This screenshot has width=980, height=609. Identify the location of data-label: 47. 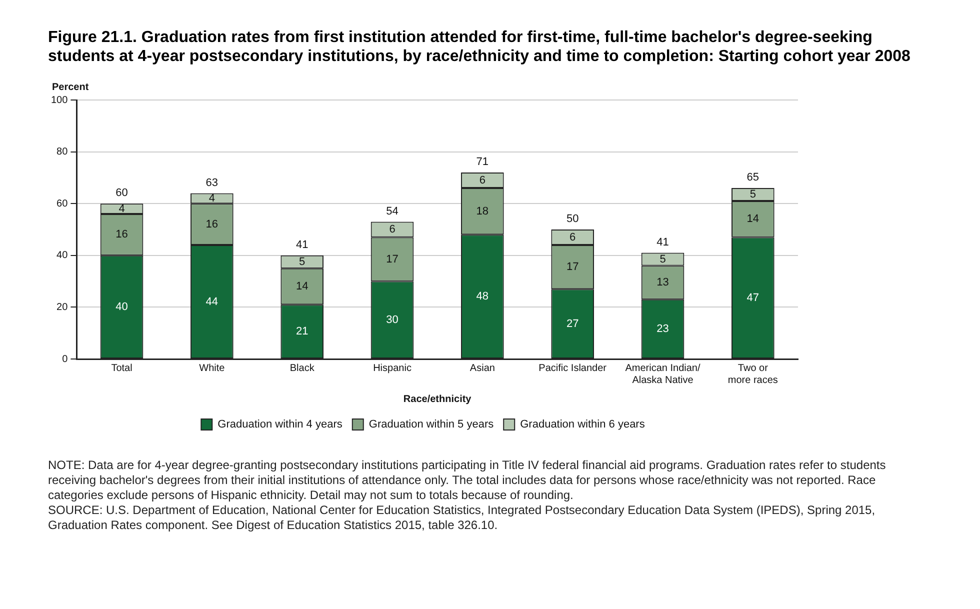
(753, 298).